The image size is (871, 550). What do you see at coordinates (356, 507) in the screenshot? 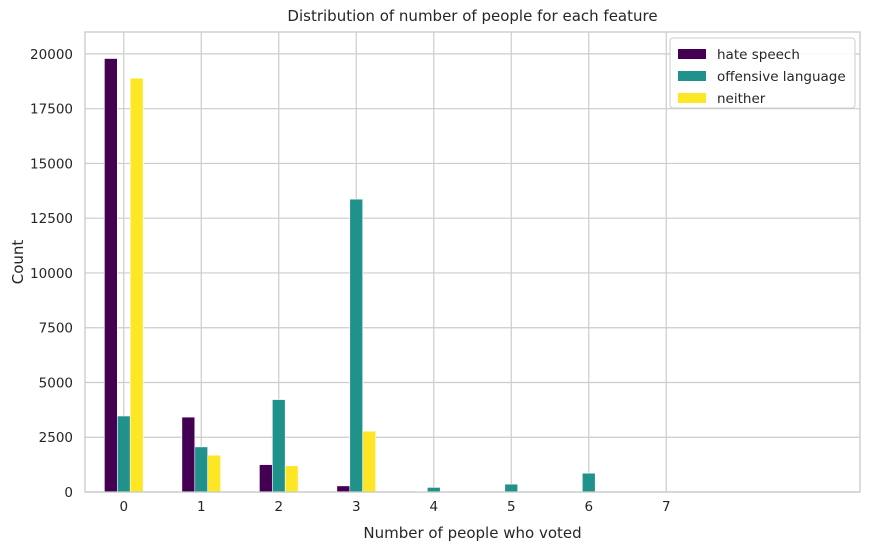
I see `x-tick-label: 3` at bounding box center [356, 507].